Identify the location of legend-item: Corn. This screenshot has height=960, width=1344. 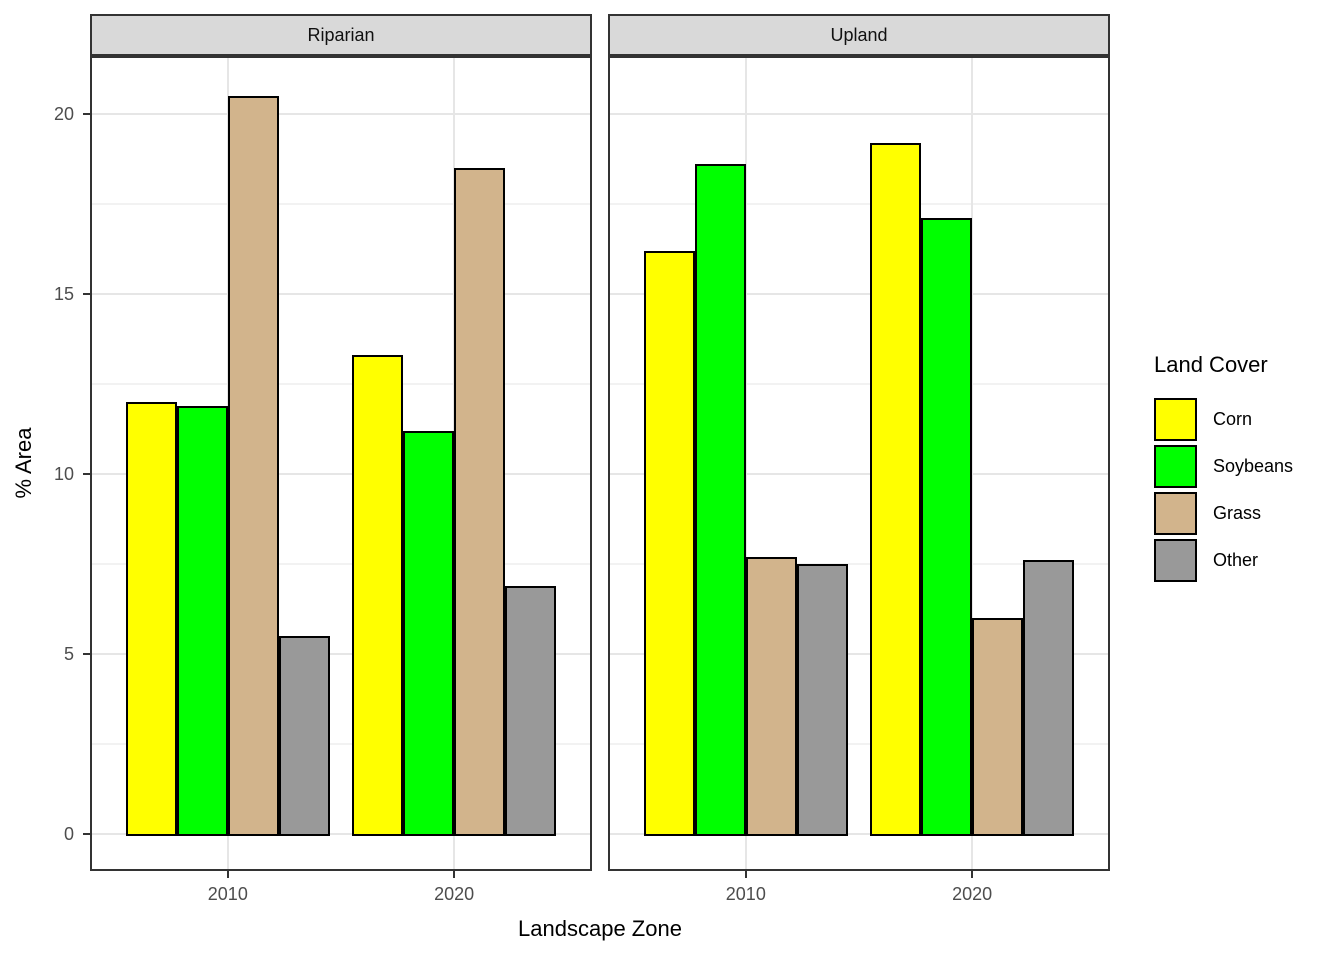
(1223, 419).